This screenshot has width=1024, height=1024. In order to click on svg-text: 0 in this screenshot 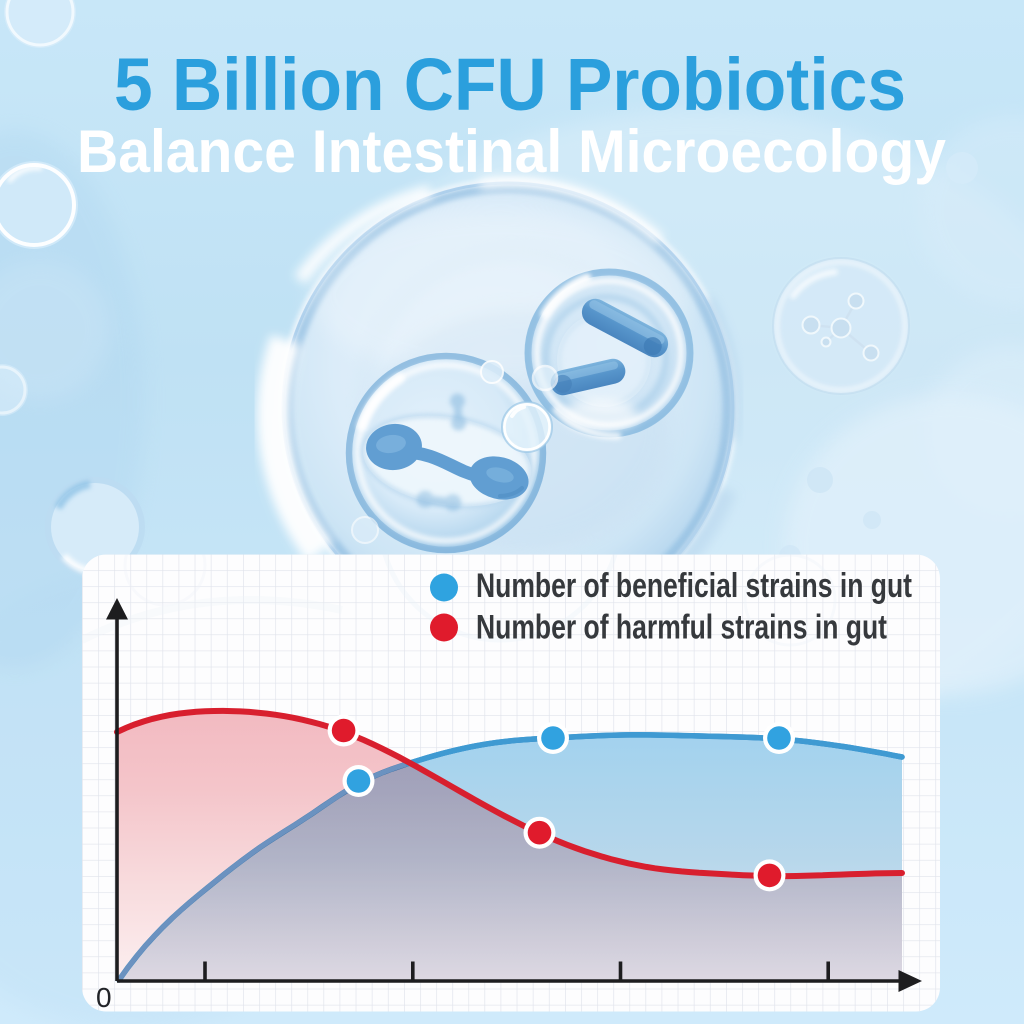, I will do `click(104, 997)`.